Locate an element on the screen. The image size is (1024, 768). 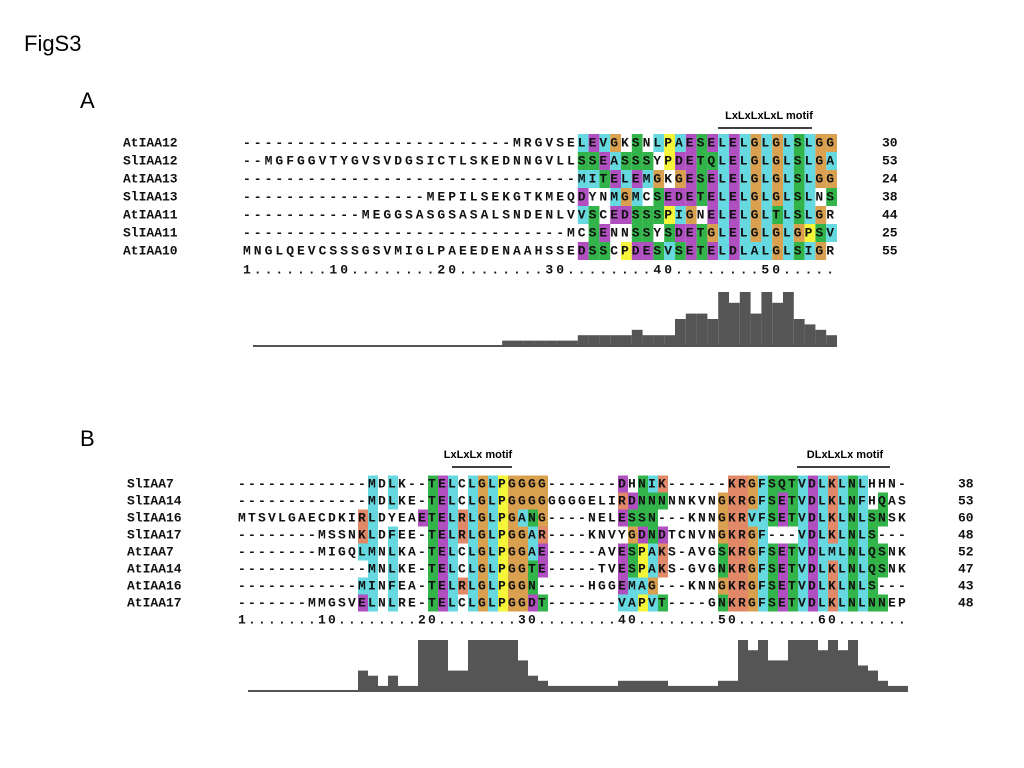
panel-label: A is located at coordinates (87, 100).